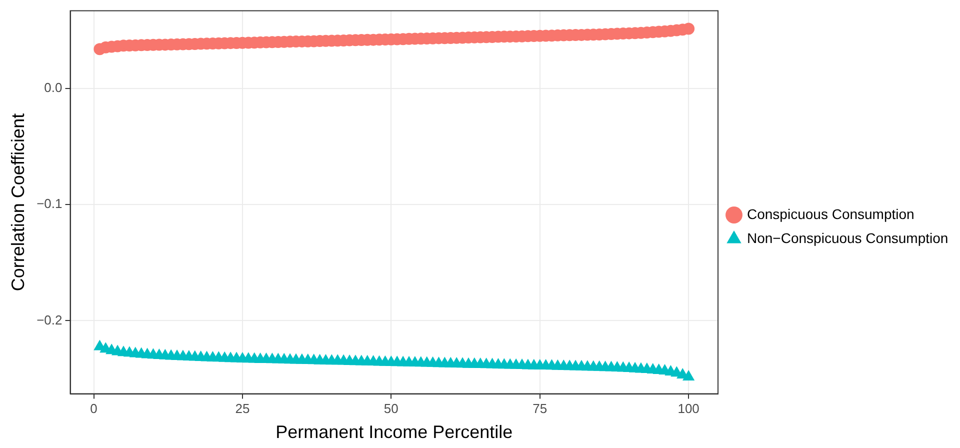  I want to click on x-axis-title: Permanent Income Percentile, so click(394, 432).